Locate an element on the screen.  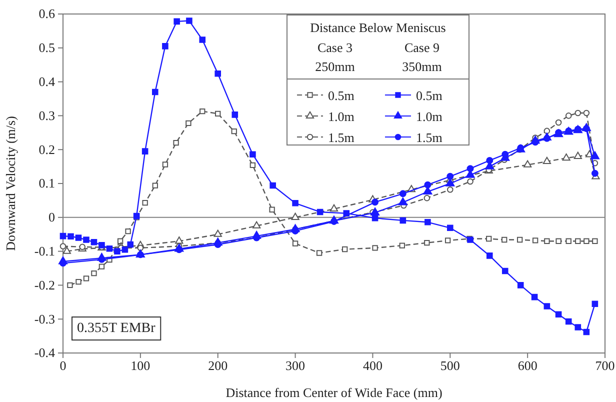
x-tick-label: 400 is located at coordinates (372, 366).